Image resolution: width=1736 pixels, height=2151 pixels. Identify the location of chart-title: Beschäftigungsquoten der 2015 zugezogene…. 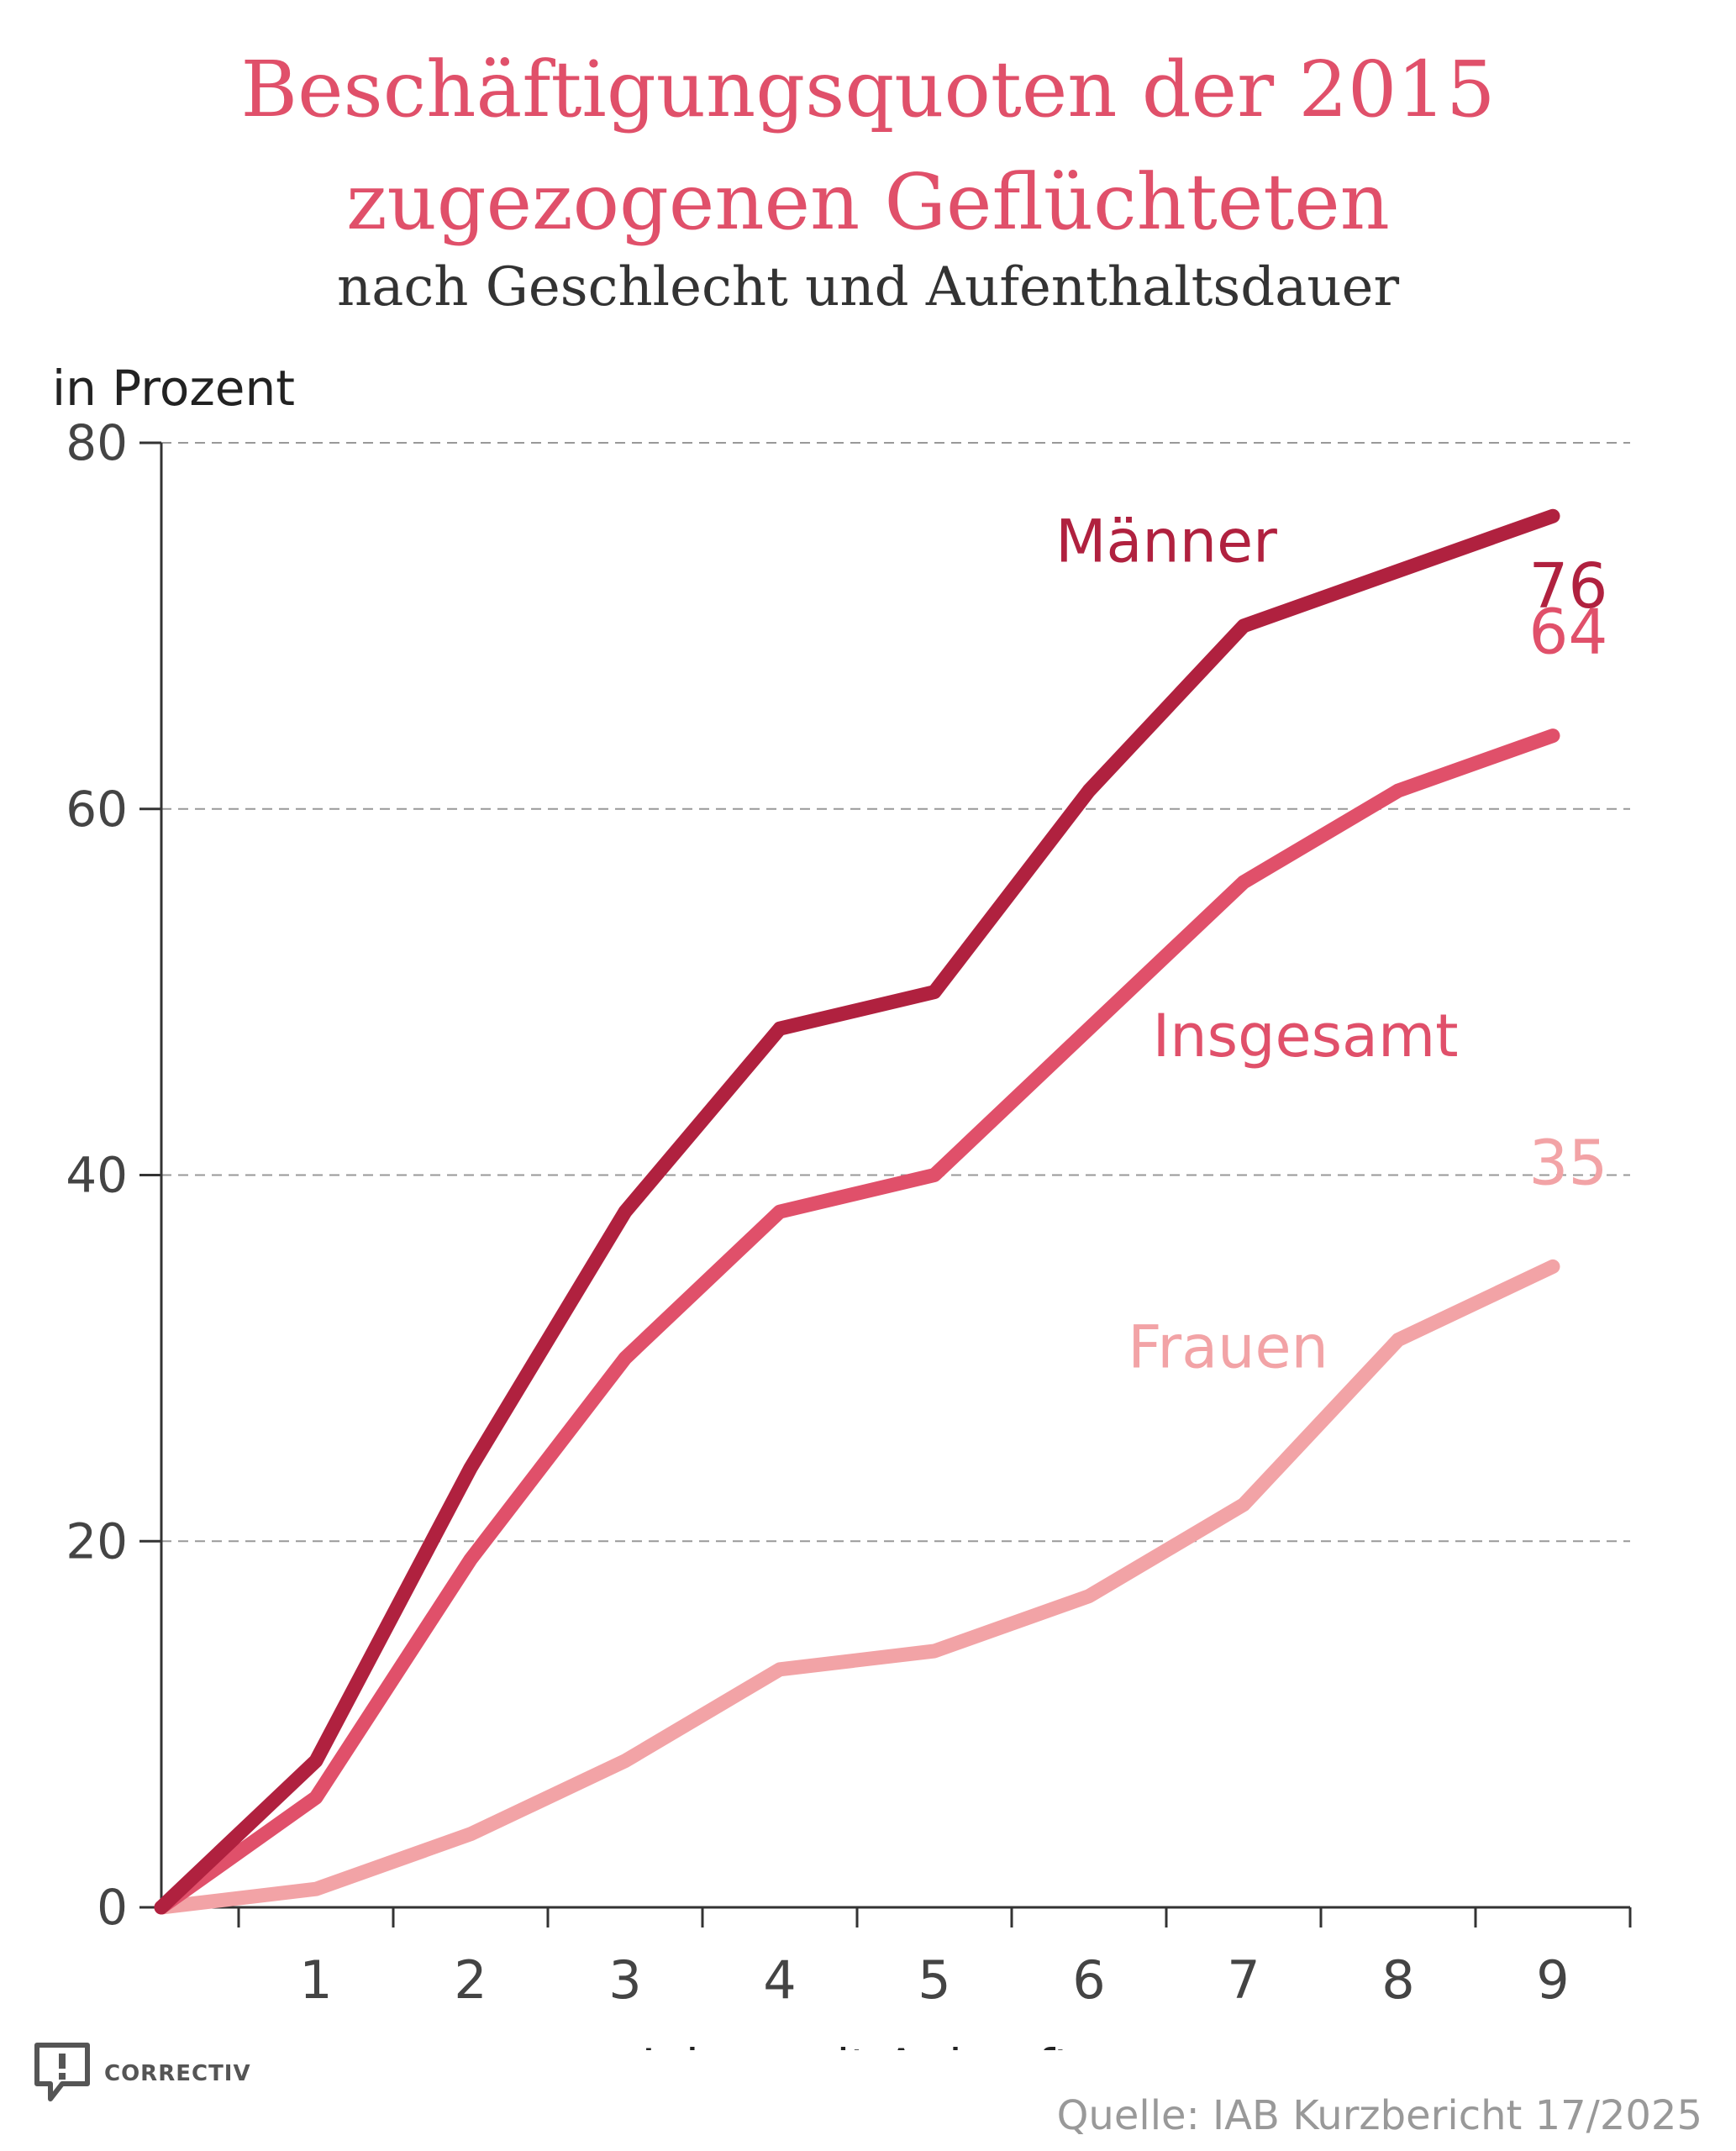
(868, 146).